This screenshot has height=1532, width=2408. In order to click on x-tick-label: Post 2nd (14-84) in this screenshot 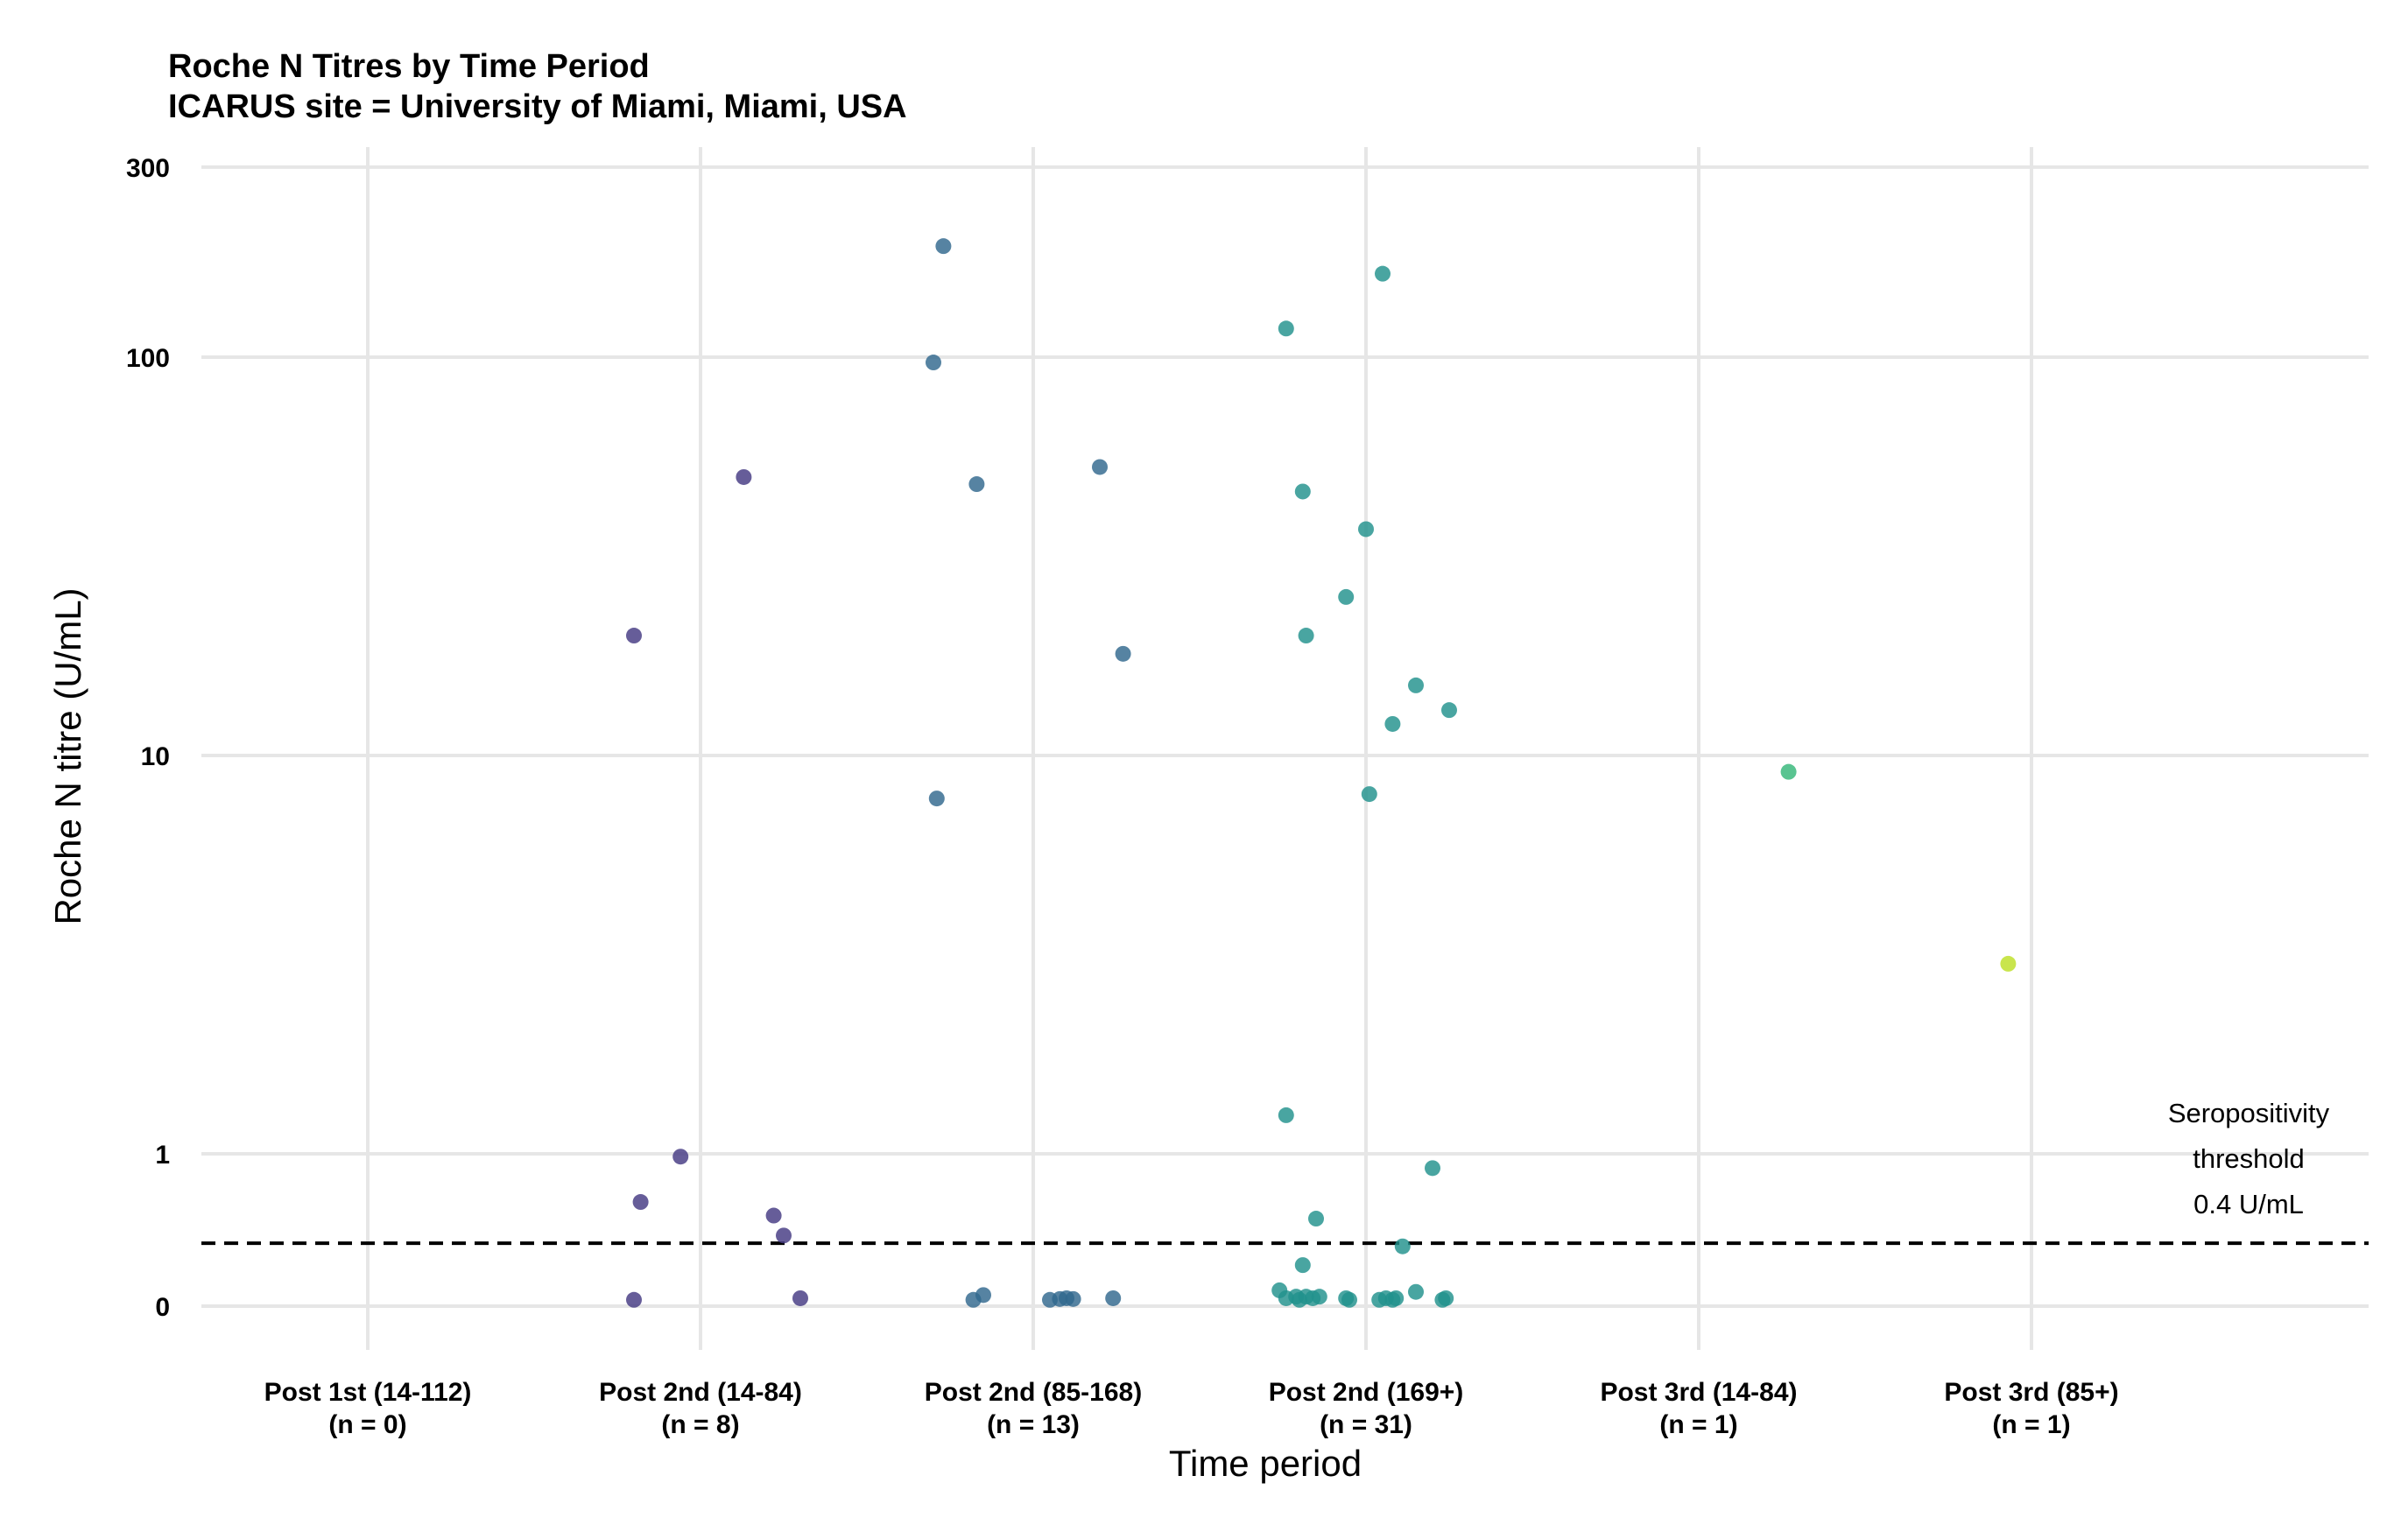, I will do `click(700, 1392)`.